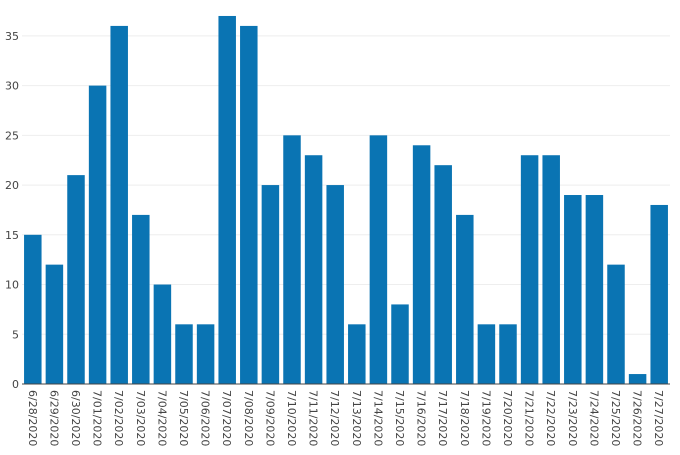  Describe the element at coordinates (485, 418) in the screenshot. I see `x-tick-label: 7/19/2020` at that location.